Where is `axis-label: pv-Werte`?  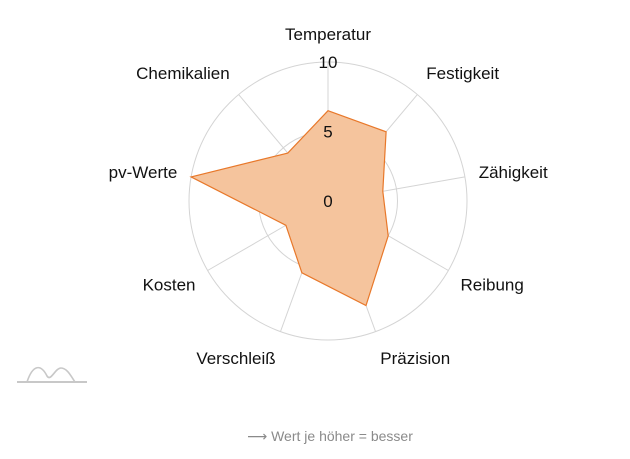
axis-label: pv-Werte is located at coordinates (143, 172).